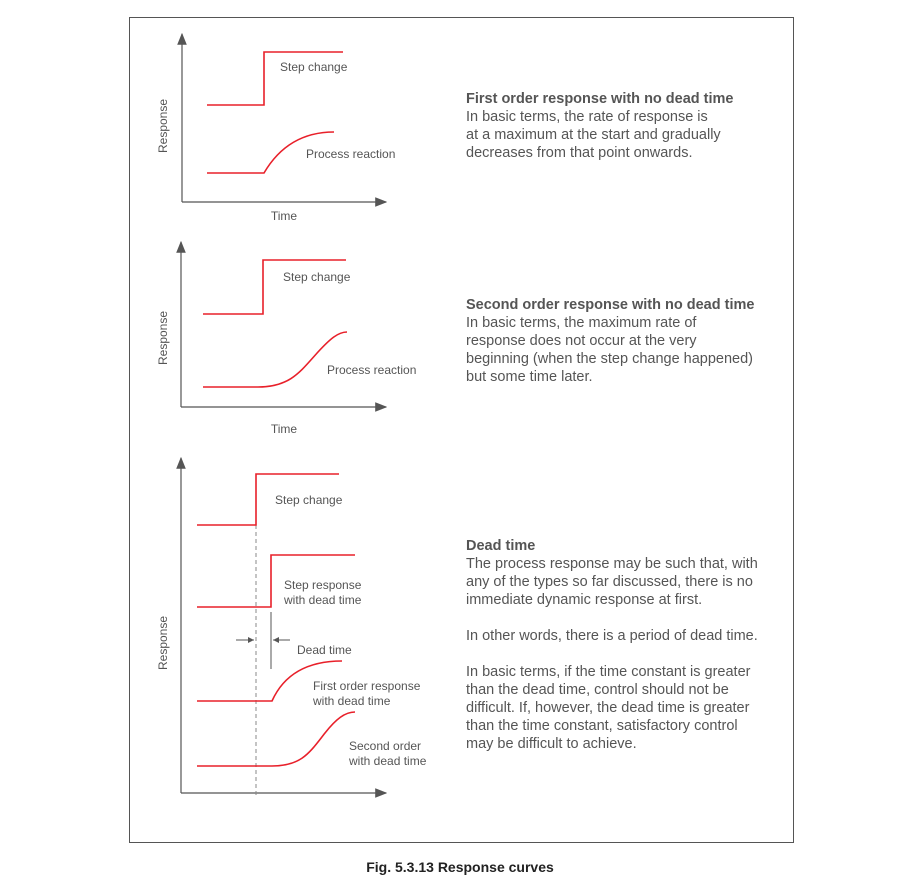 This screenshot has height=892, width=900. What do you see at coordinates (324, 650) in the screenshot?
I see `dead-time-label: Dead time` at bounding box center [324, 650].